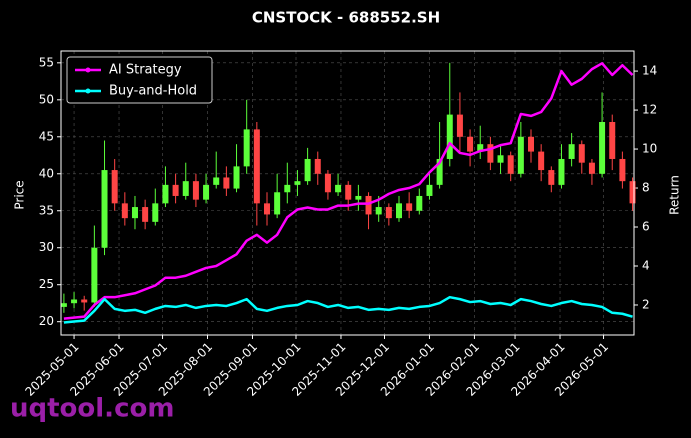 The width and height of the screenshot is (691, 438). What do you see at coordinates (649, 110) in the screenshot?
I see `y2-tick-label: 12` at bounding box center [649, 110].